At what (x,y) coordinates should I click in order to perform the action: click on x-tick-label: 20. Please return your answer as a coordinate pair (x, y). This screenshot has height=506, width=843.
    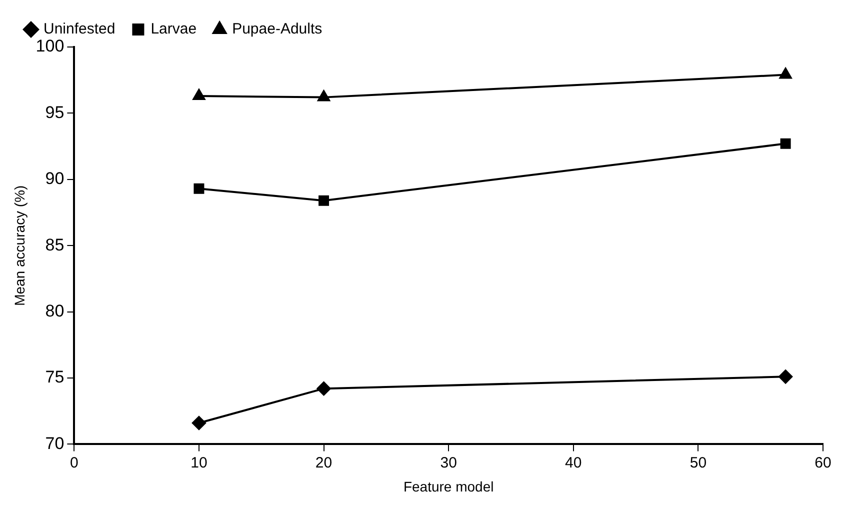
    Looking at the image, I should click on (323, 463).